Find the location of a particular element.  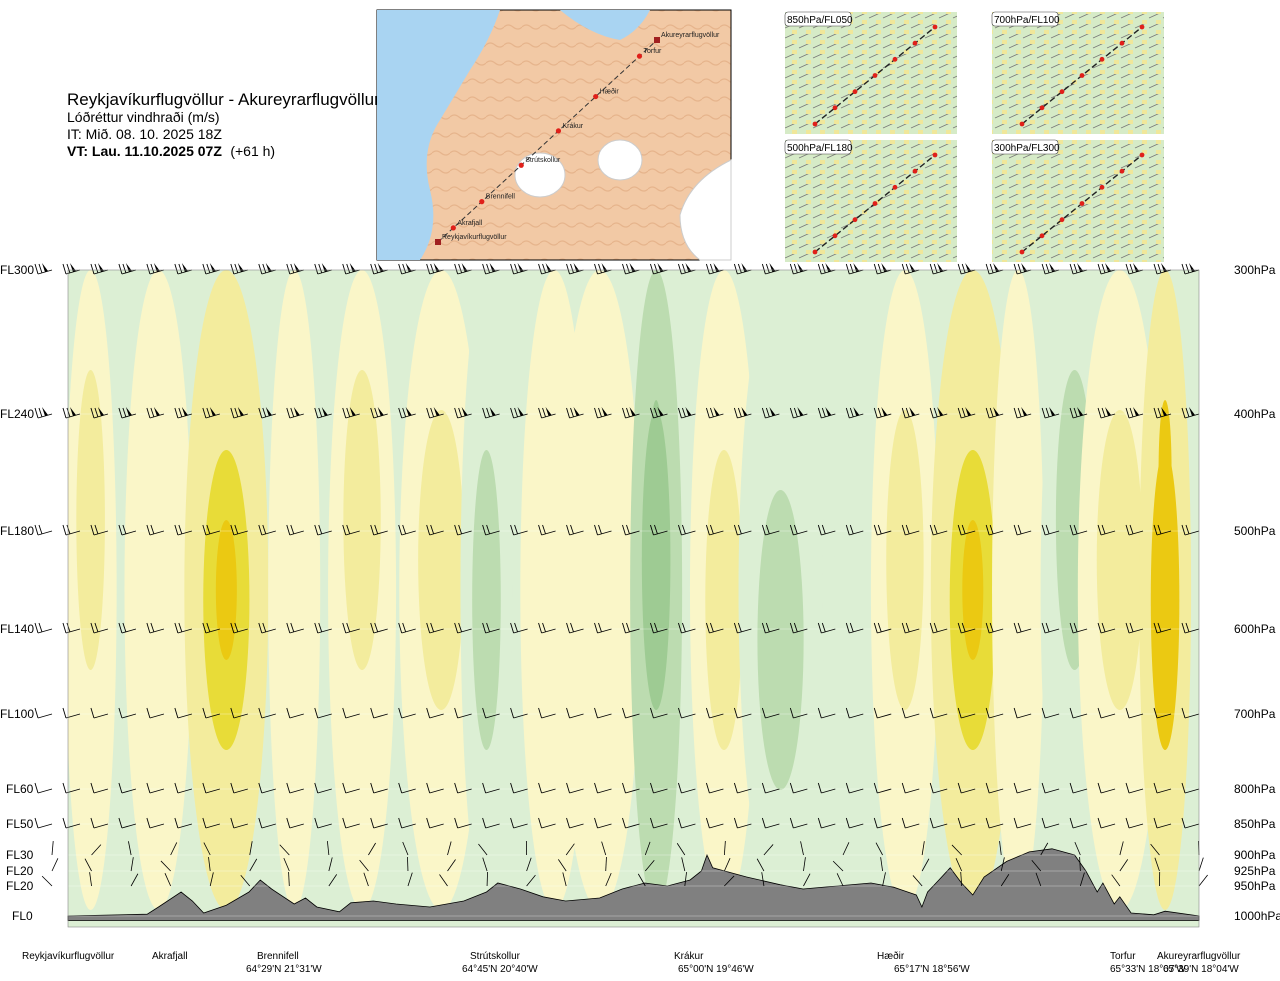

level-panel: 700hPa/FL100 is located at coordinates (1077, 72).